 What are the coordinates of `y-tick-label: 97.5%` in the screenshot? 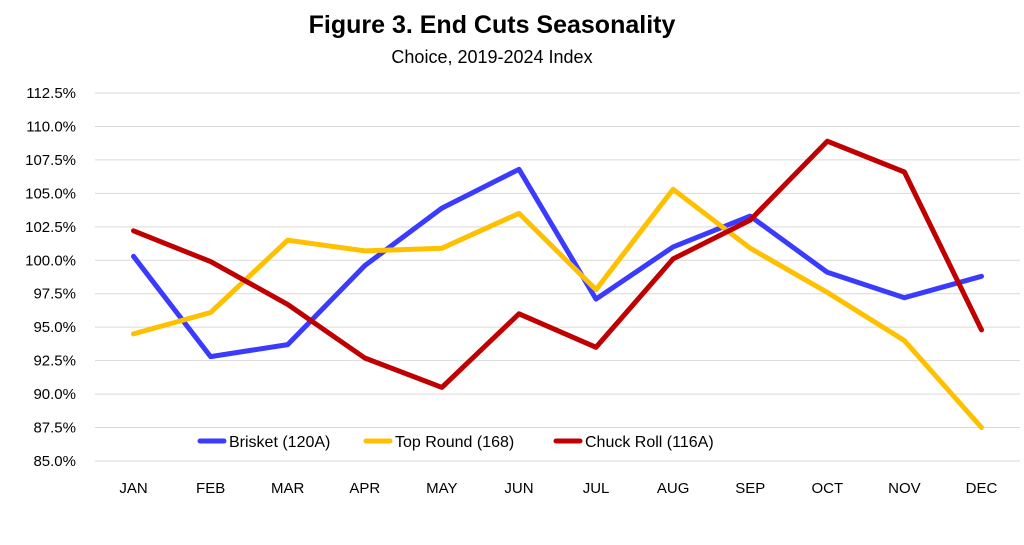 It's located at (54, 294).